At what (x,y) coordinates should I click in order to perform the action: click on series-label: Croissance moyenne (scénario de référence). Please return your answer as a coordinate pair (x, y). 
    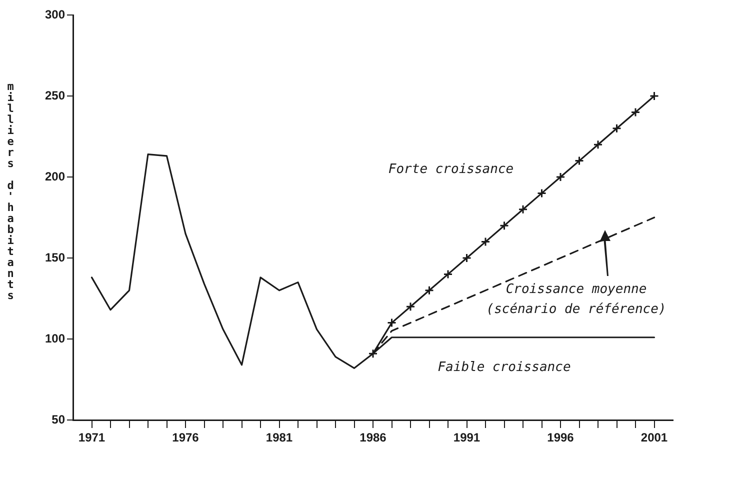
    Looking at the image, I should click on (576, 299).